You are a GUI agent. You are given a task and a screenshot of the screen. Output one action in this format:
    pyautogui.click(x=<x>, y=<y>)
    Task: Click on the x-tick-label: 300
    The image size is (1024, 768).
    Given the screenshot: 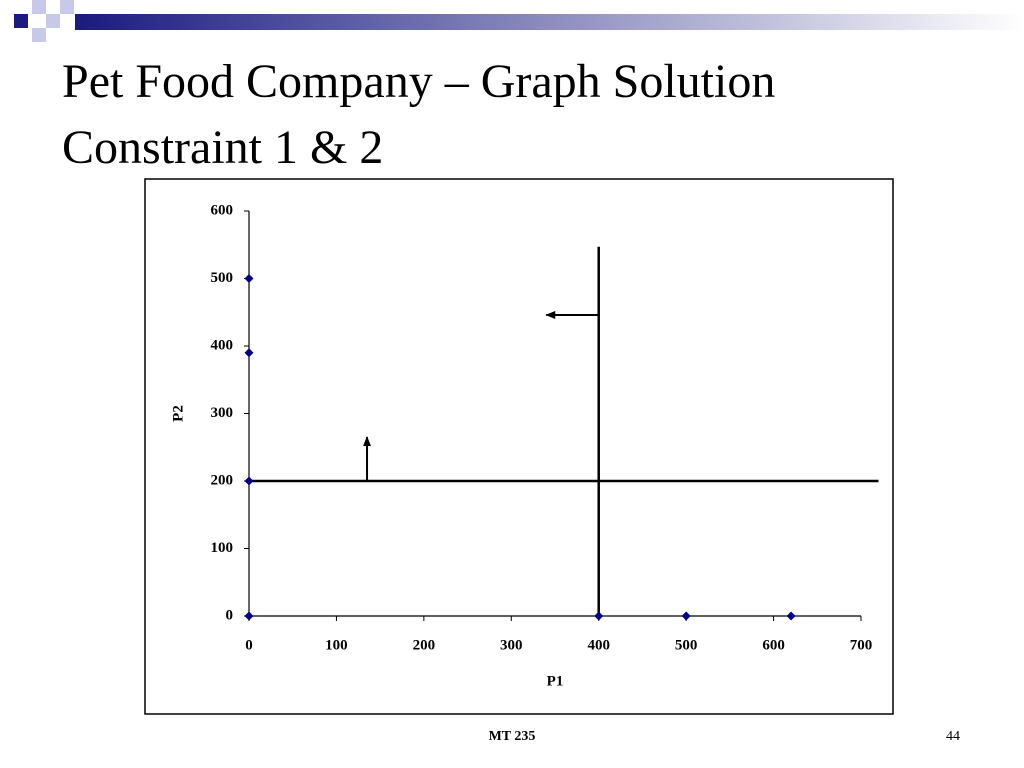 What is the action you would take?
    pyautogui.click(x=511, y=645)
    